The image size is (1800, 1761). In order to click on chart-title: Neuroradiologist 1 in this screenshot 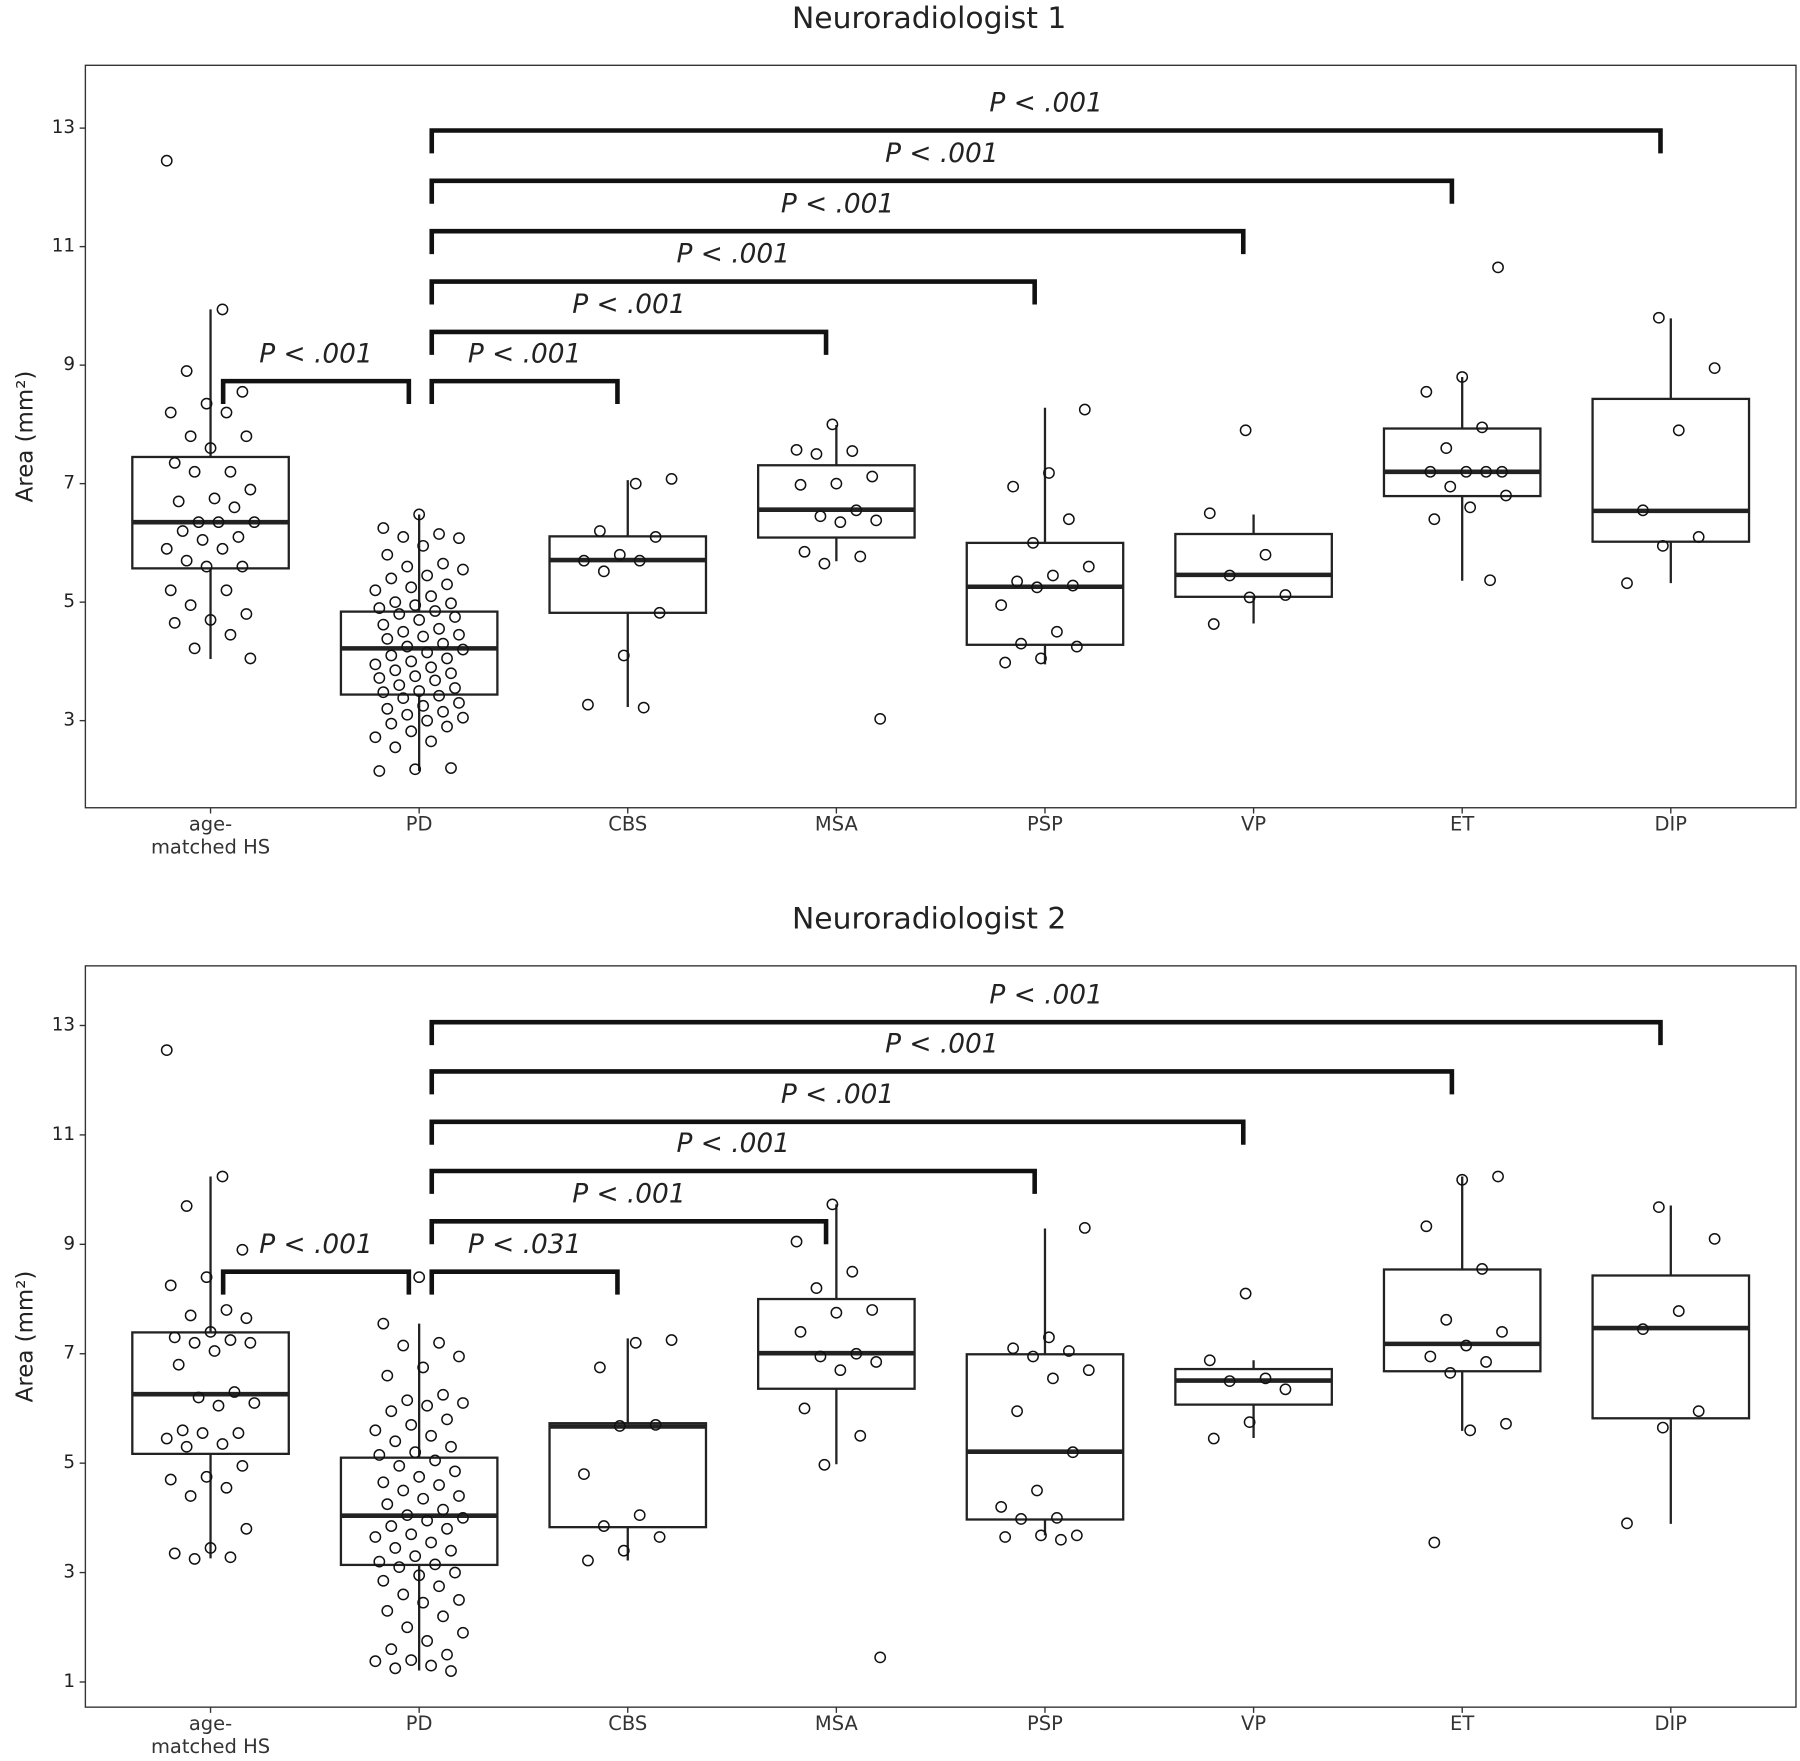, I will do `click(929, 18)`.